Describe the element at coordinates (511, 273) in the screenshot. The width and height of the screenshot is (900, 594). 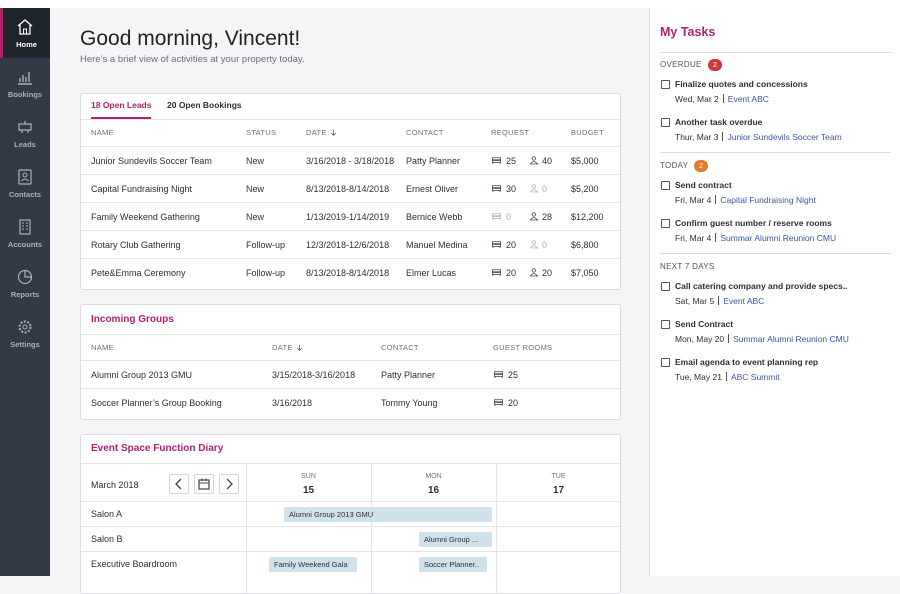
I see `rooms: 20` at that location.